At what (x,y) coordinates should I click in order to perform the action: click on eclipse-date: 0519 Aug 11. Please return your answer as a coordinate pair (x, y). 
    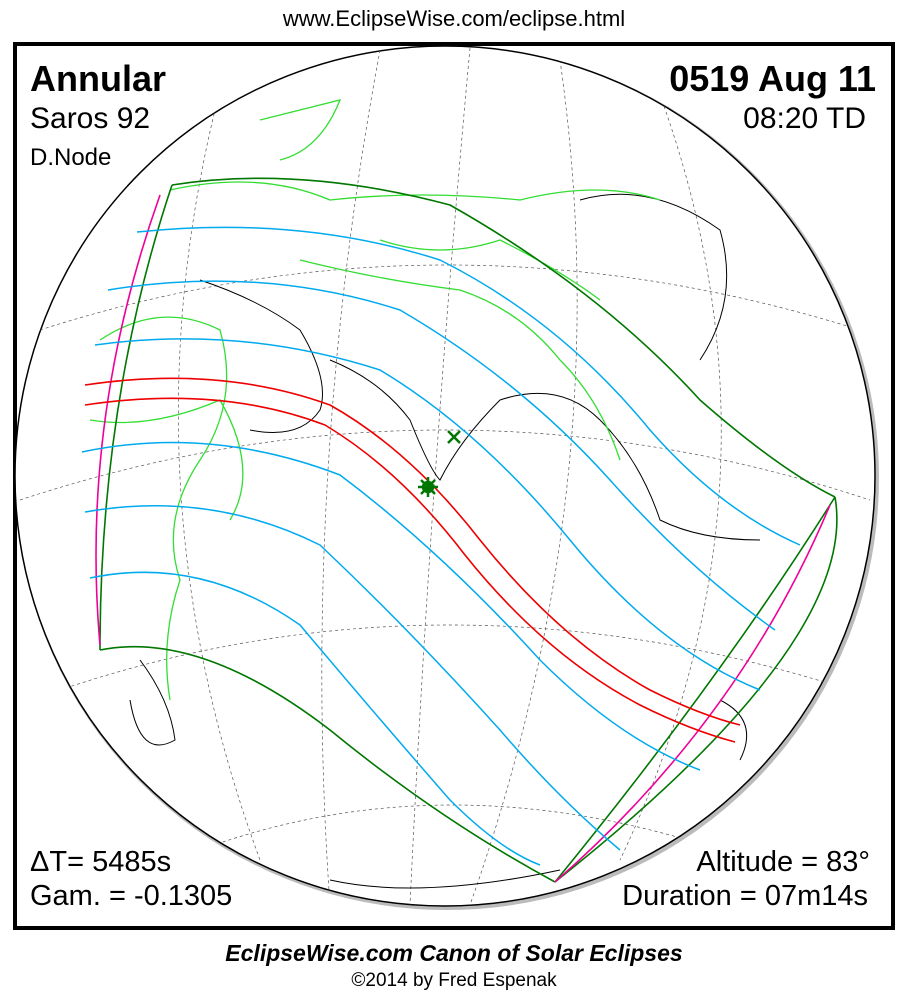
    Looking at the image, I should click on (772, 78).